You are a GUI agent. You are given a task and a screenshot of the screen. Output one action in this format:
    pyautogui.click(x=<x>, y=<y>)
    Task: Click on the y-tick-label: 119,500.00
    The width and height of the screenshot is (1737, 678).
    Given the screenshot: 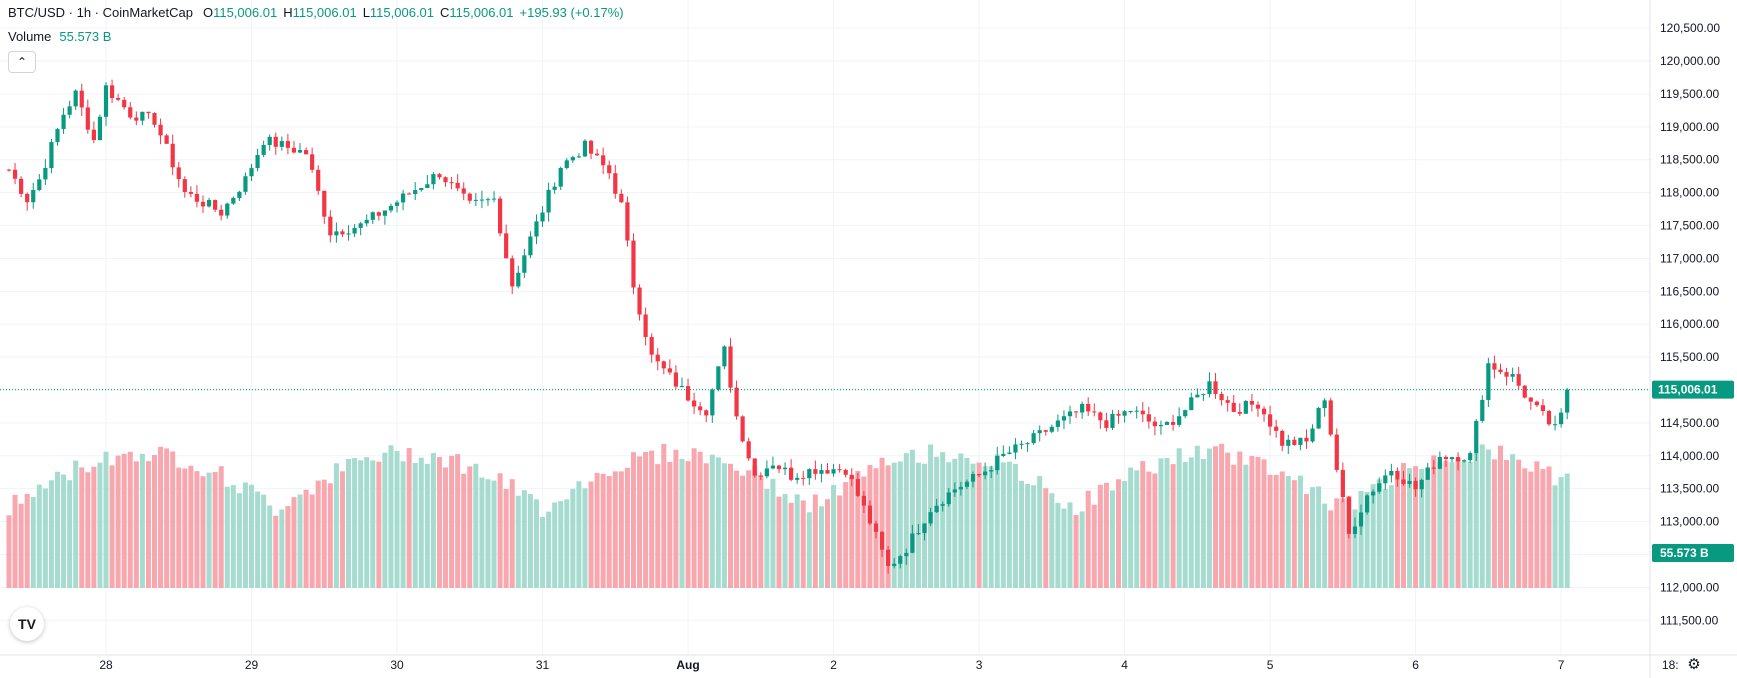 What is the action you would take?
    pyautogui.click(x=1689, y=94)
    